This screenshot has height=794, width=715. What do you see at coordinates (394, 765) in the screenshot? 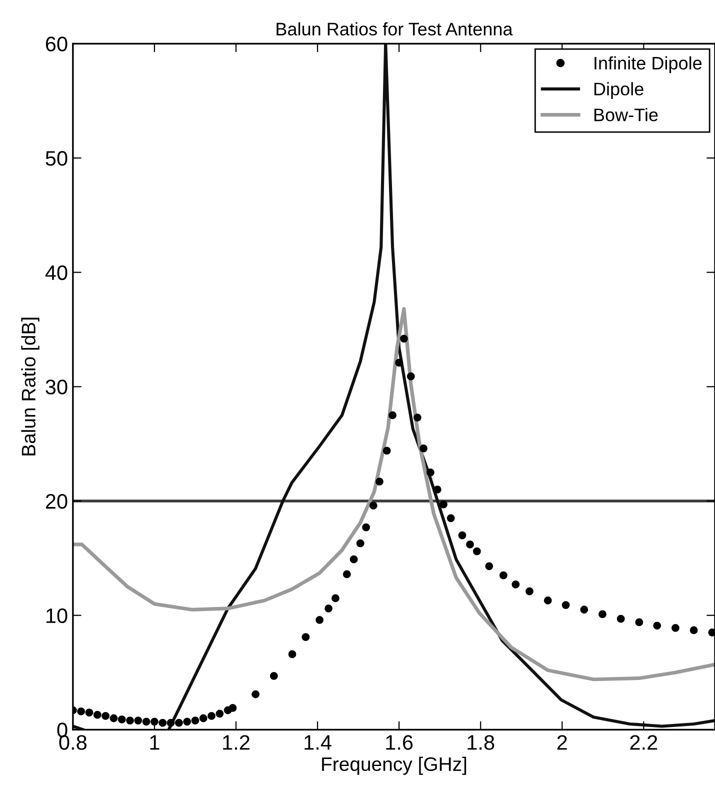
I see `x-axis-title: Frequency [GHz]` at bounding box center [394, 765].